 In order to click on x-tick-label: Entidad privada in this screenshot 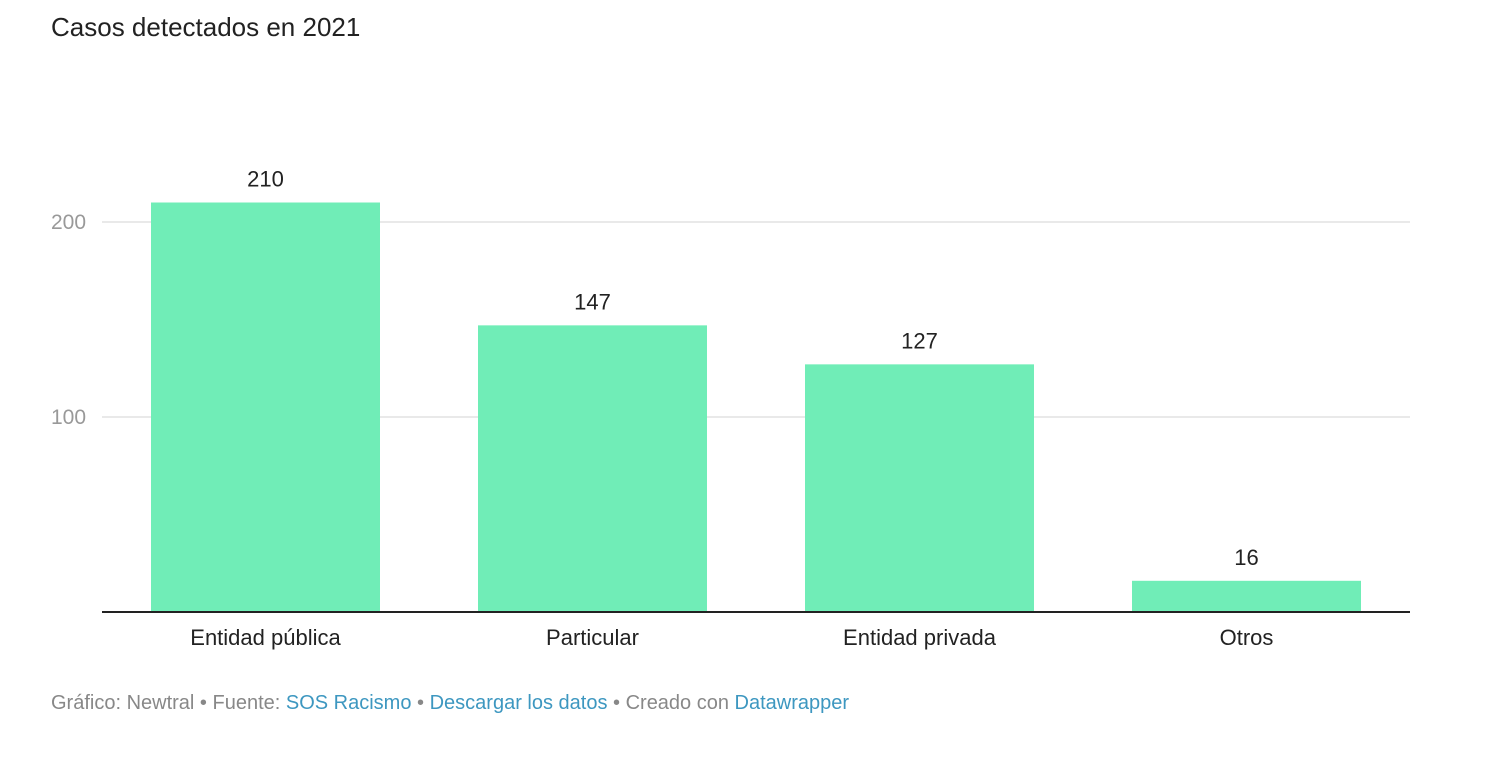, I will do `click(920, 637)`.